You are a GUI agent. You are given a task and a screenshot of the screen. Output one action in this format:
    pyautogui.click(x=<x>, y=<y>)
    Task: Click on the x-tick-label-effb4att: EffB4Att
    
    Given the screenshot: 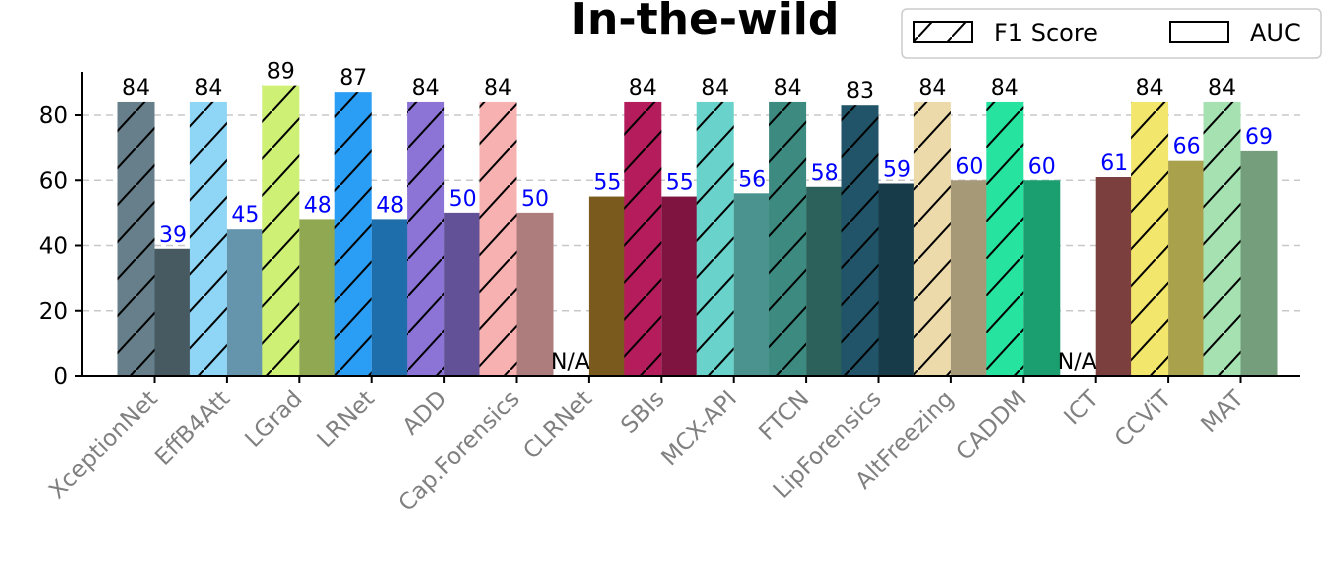 What is the action you would take?
    pyautogui.click(x=192, y=428)
    